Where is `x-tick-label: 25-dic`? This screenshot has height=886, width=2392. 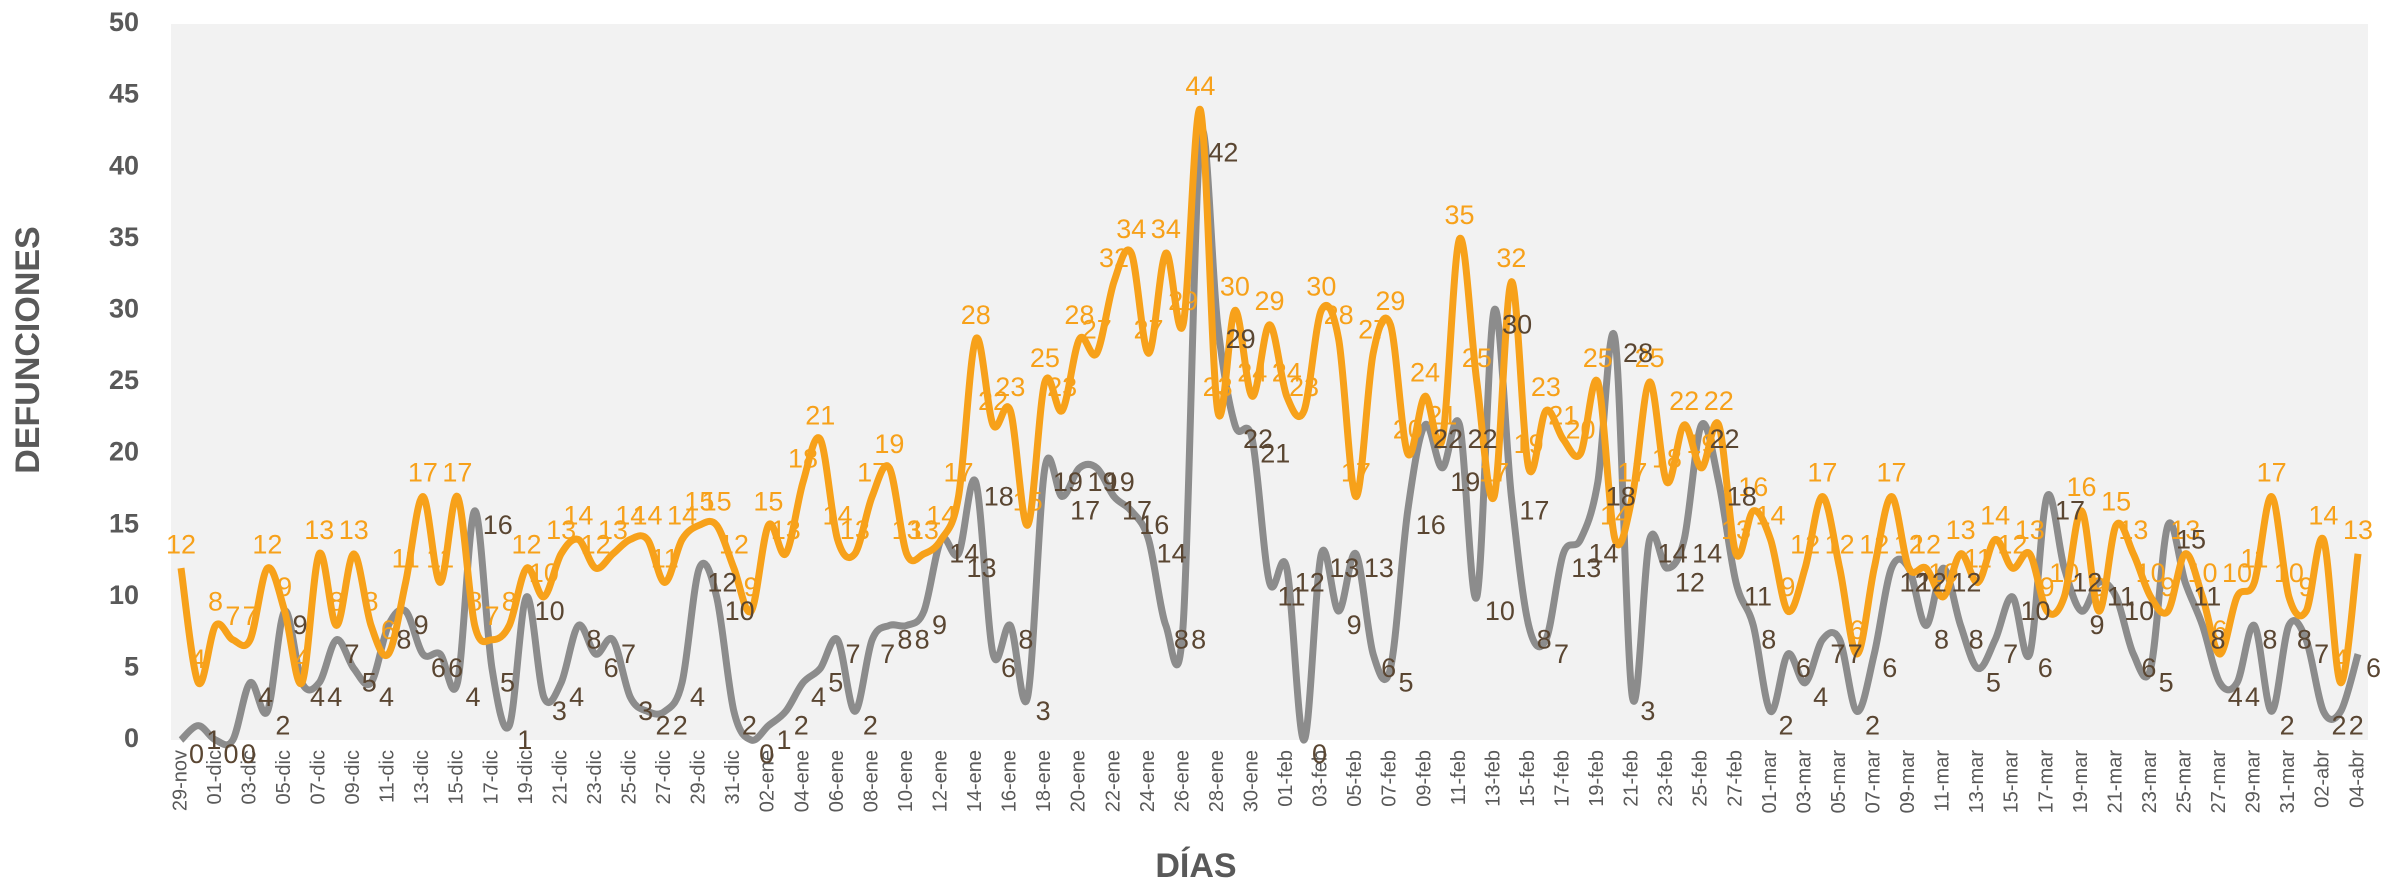 x-tick-label: 25-dic is located at coordinates (630, 777).